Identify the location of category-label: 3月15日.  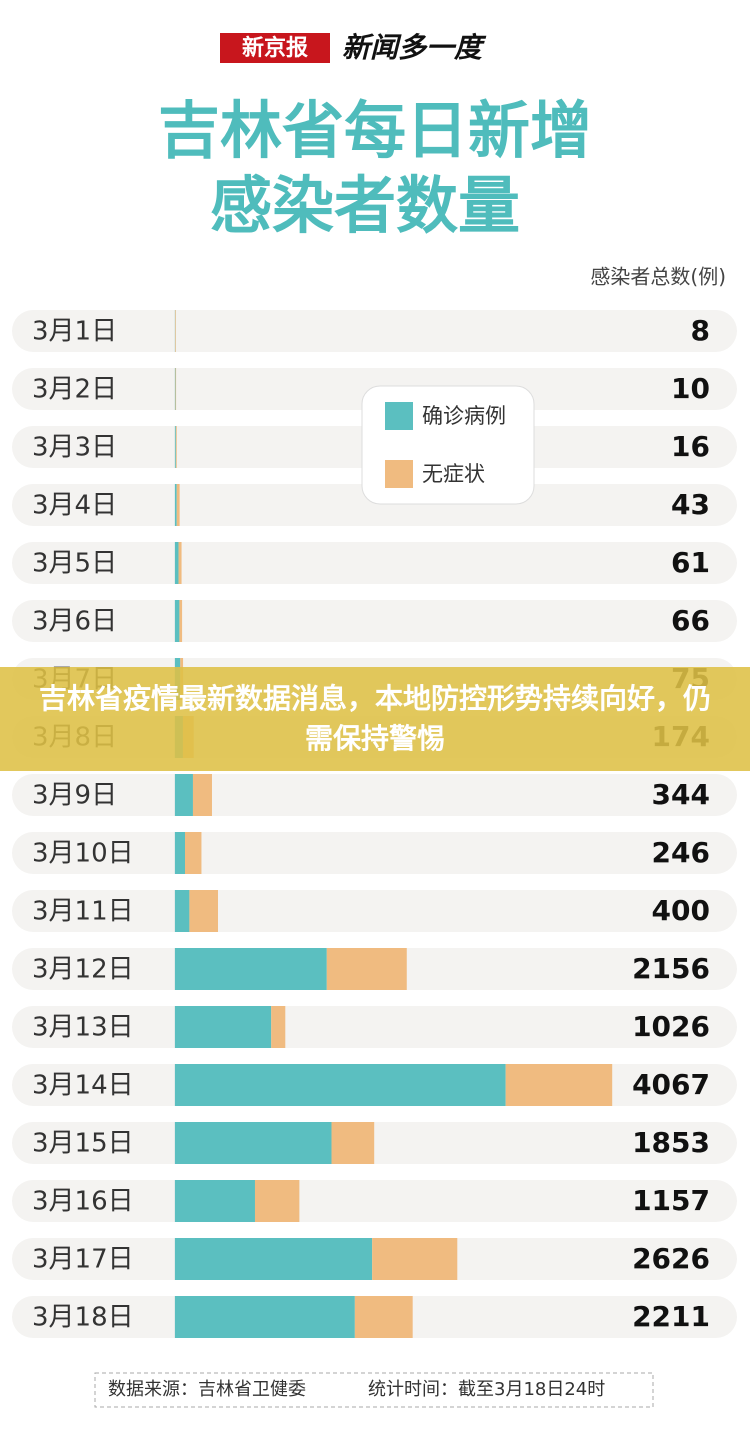
(83, 1144).